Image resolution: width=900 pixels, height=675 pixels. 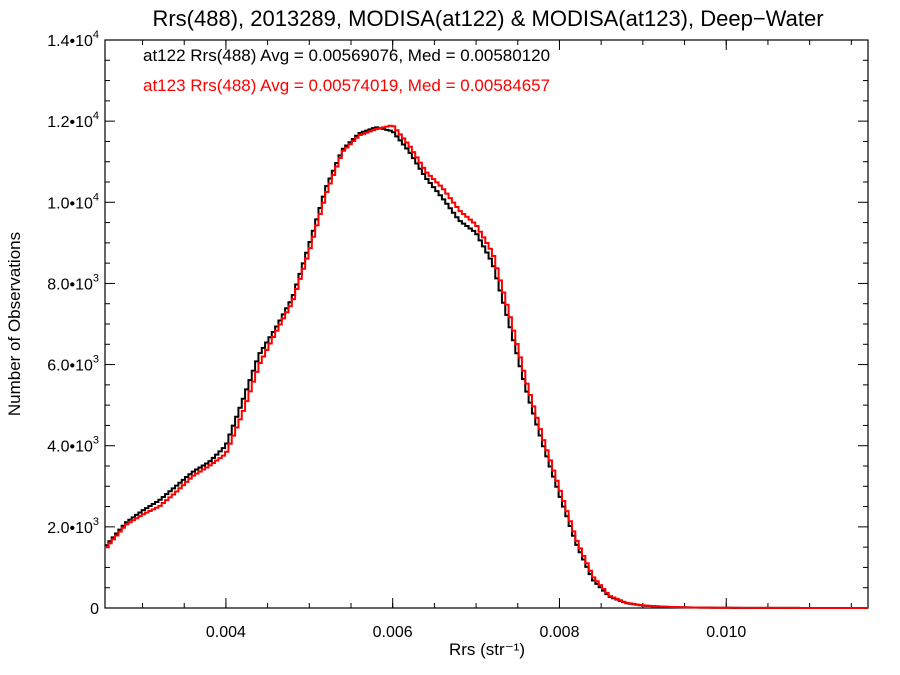 I want to click on x-axis-label: Rrs (str⁻¹), so click(x=487, y=649).